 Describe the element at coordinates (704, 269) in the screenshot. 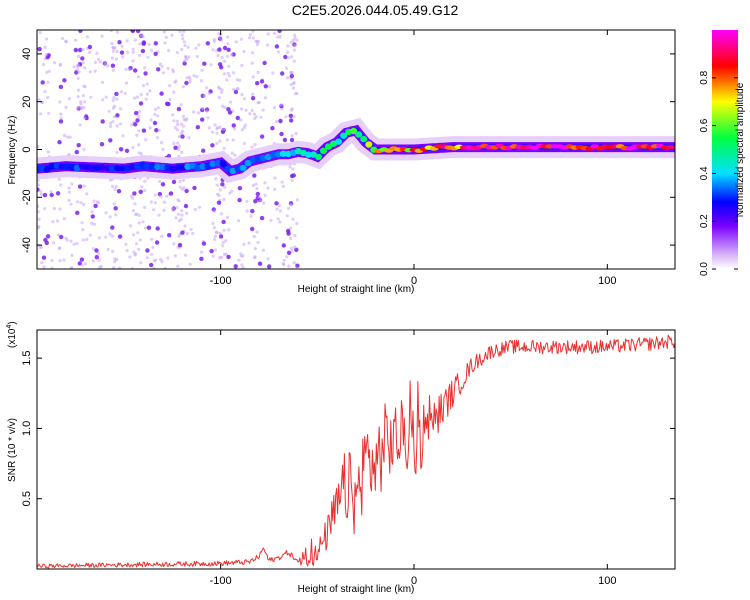

I see `colorbar-tick-label: 0.0` at that location.